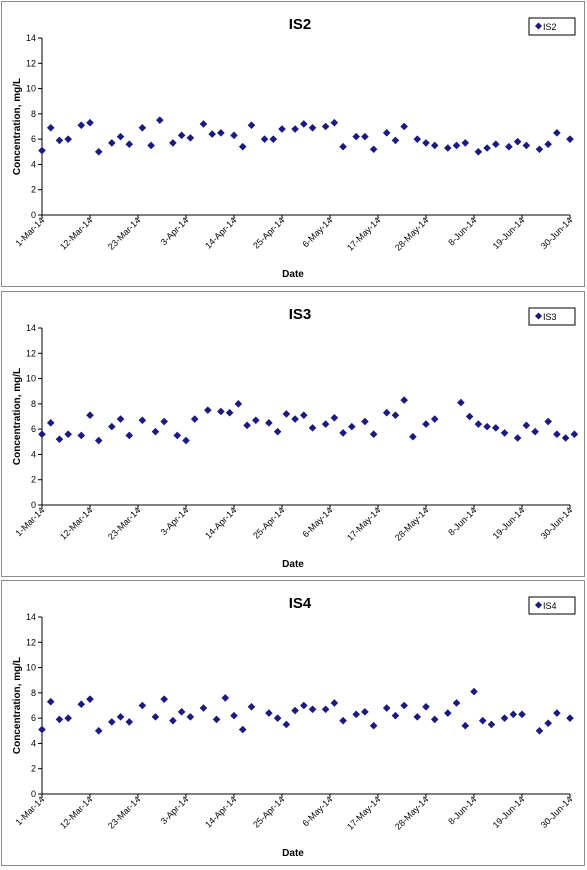  I want to click on y-tick-label: 14, so click(31, 328).